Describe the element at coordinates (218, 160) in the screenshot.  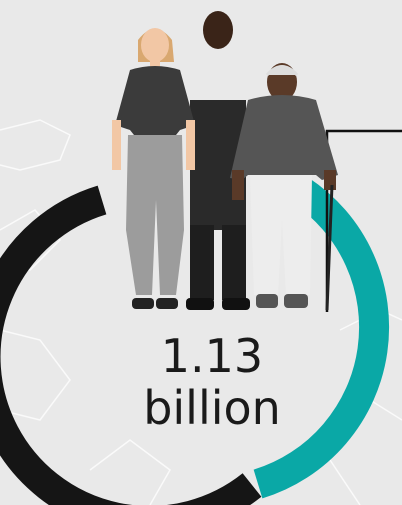
I see `person-man` at that location.